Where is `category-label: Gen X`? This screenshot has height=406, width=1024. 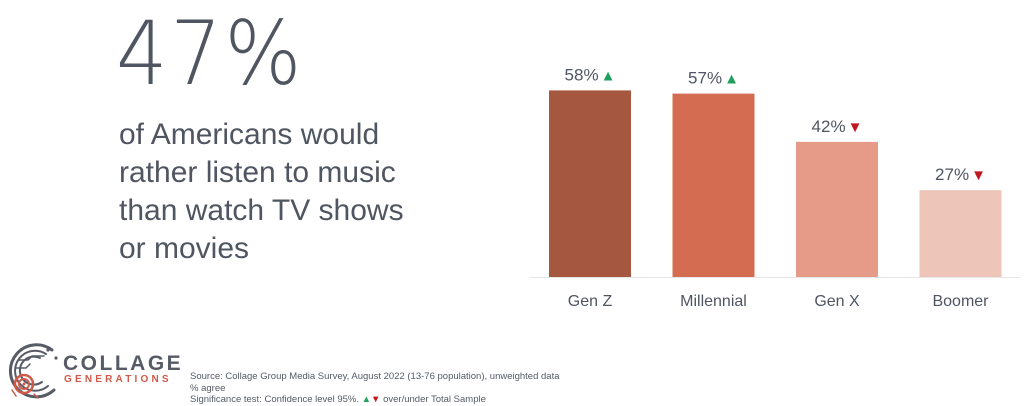
category-label: Gen X is located at coordinates (837, 301).